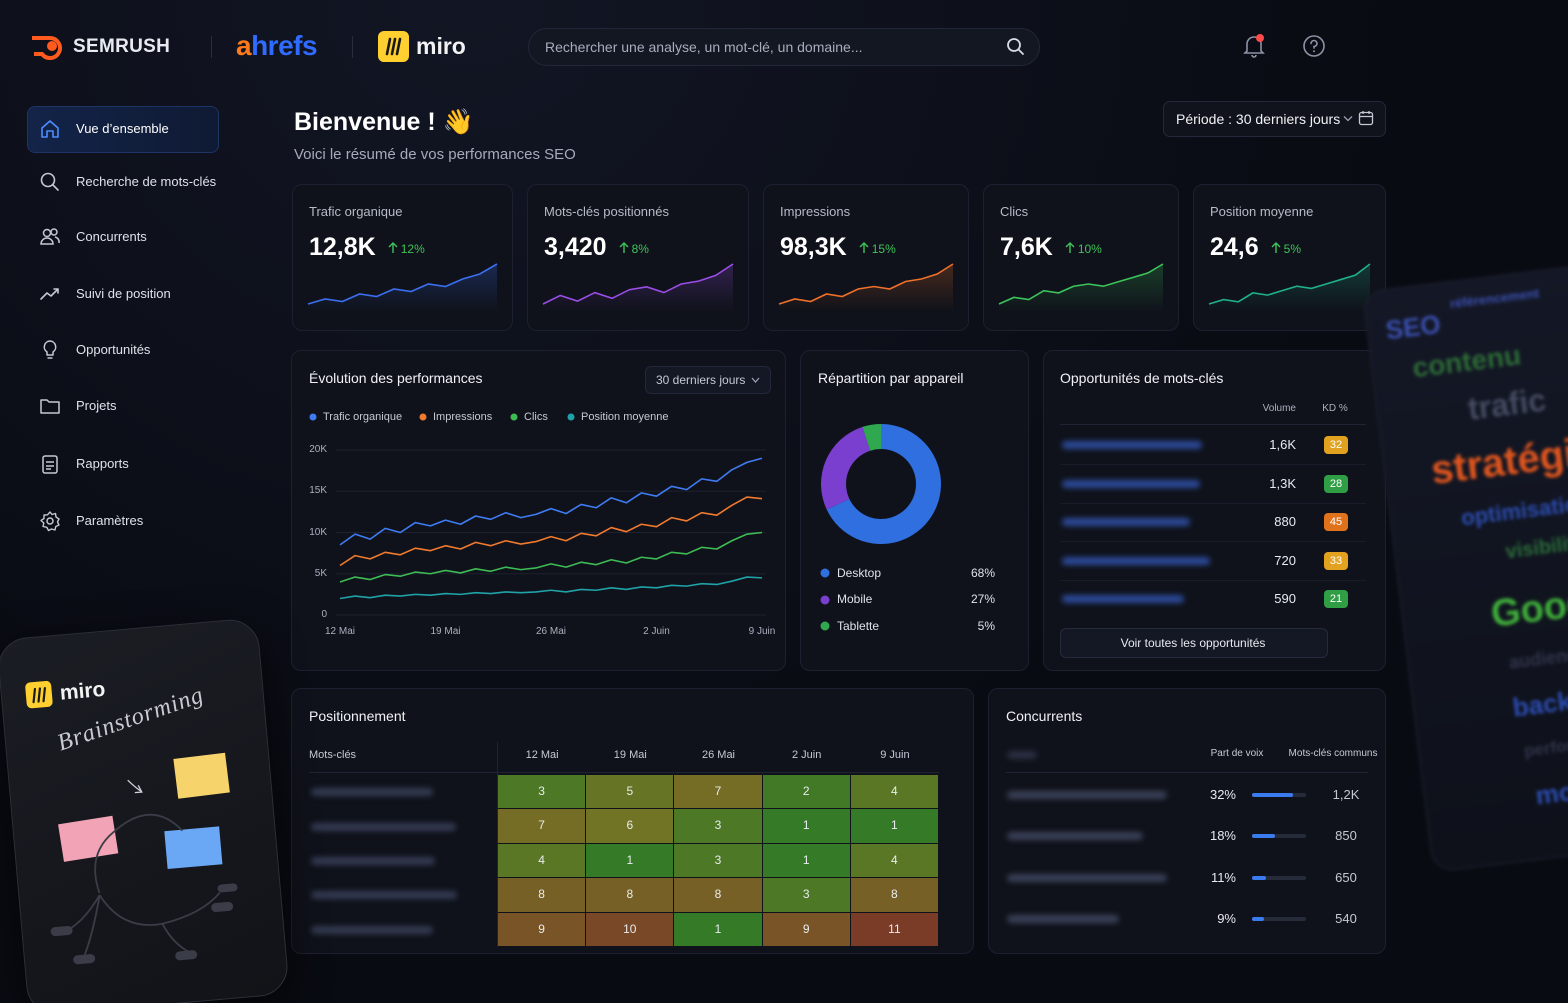 The width and height of the screenshot is (1568, 1003). What do you see at coordinates (412, 248) in the screenshot?
I see `kpi-change: 12%` at bounding box center [412, 248].